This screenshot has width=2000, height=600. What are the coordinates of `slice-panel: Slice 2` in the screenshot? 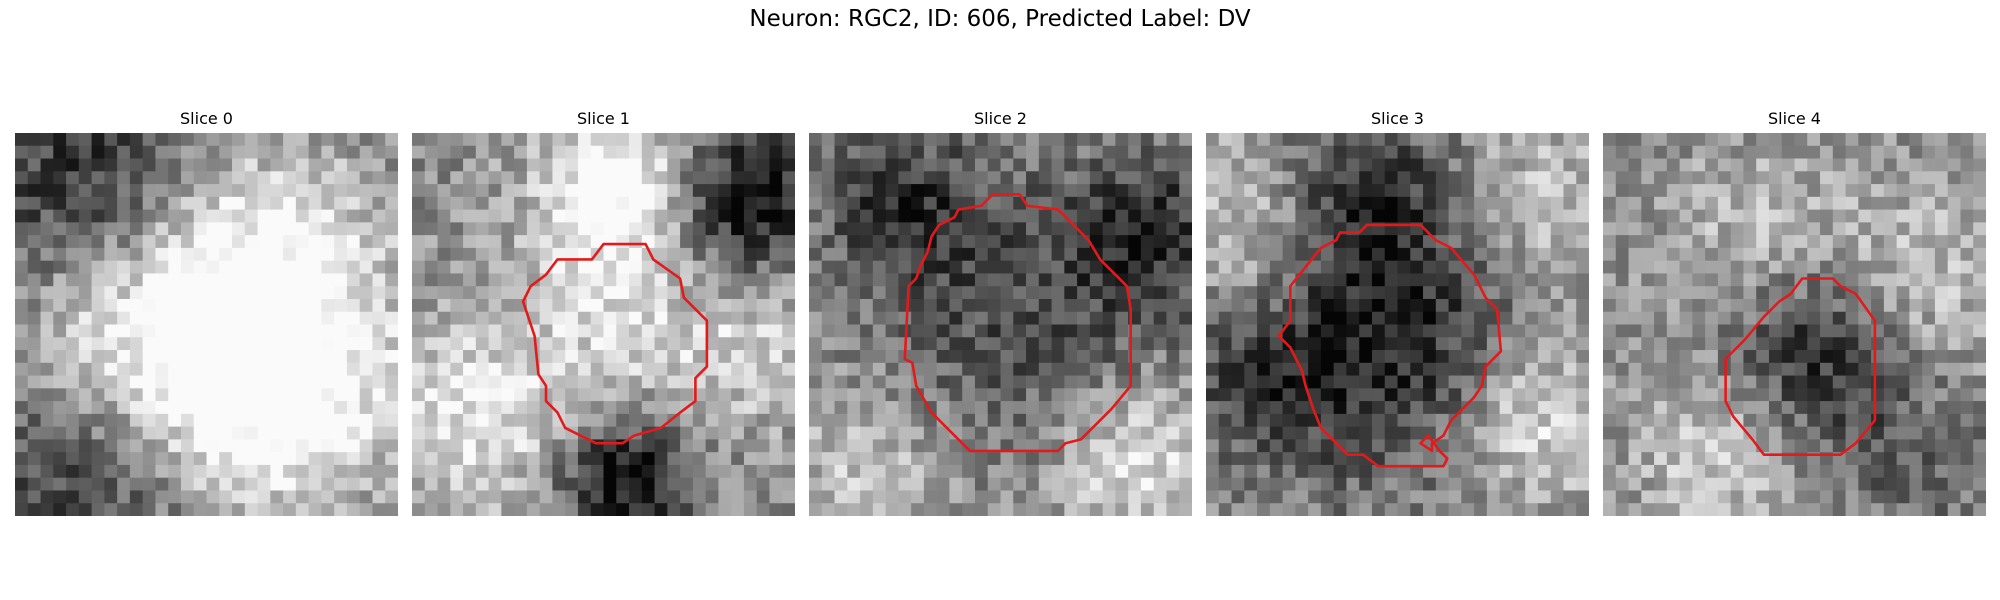 It's located at (1000, 312).